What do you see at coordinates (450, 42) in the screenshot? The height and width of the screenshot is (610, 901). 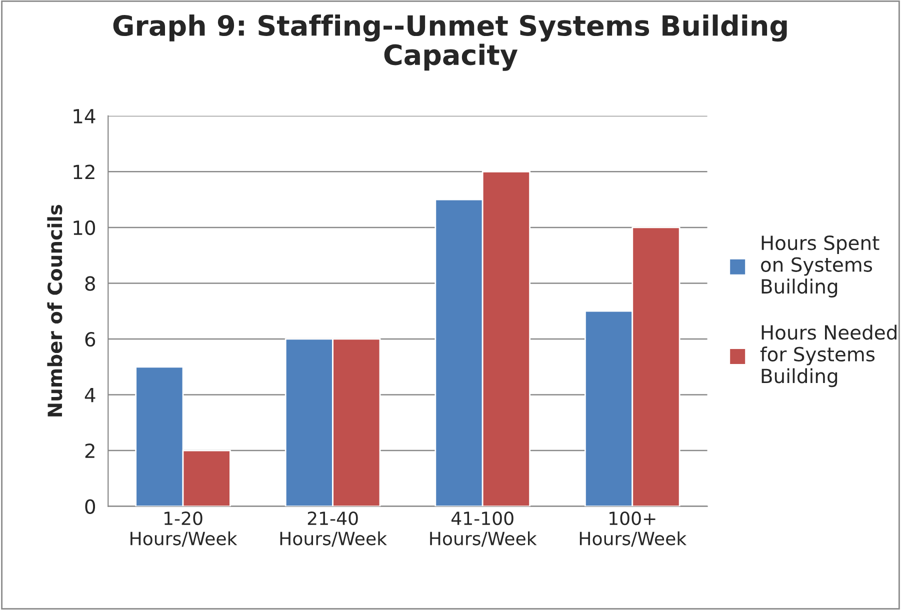 I see `chart-title: Graph 9: Staffing--Unmet Systems Building Capacity` at bounding box center [450, 42].